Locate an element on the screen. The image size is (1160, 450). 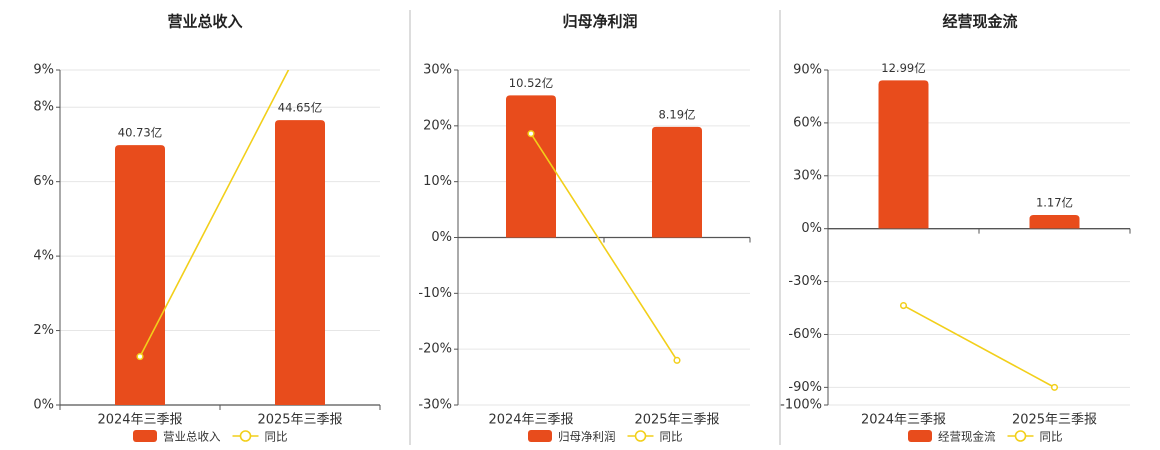
value-label: 8.19亿 is located at coordinates (676, 114).